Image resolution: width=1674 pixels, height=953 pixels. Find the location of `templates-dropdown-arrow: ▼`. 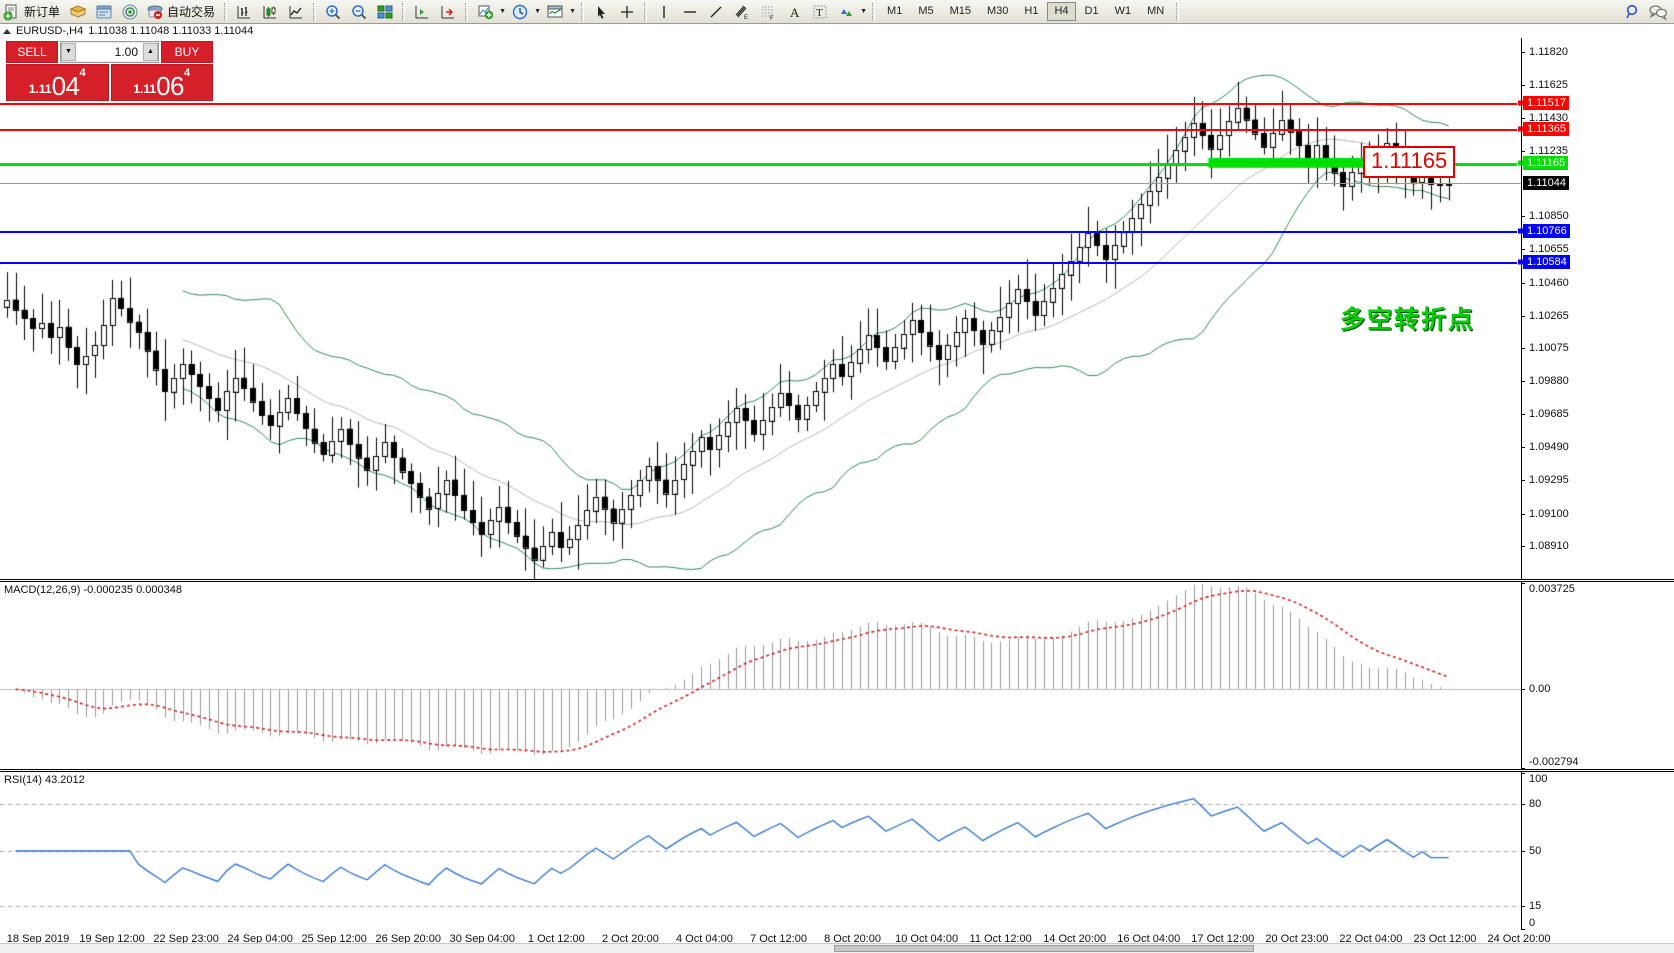

templates-dropdown-arrow: ▼ is located at coordinates (572, 11).